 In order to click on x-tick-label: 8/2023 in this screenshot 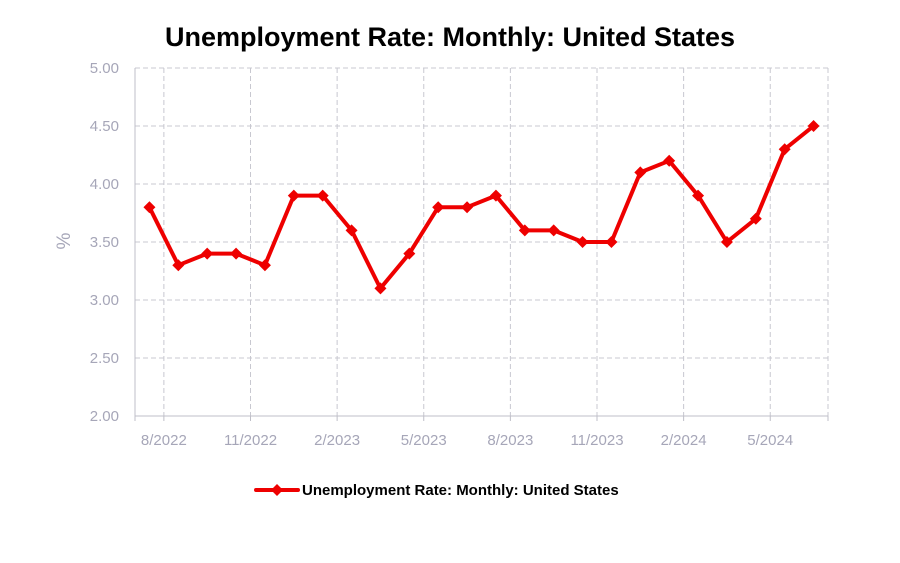, I will do `click(510, 440)`.